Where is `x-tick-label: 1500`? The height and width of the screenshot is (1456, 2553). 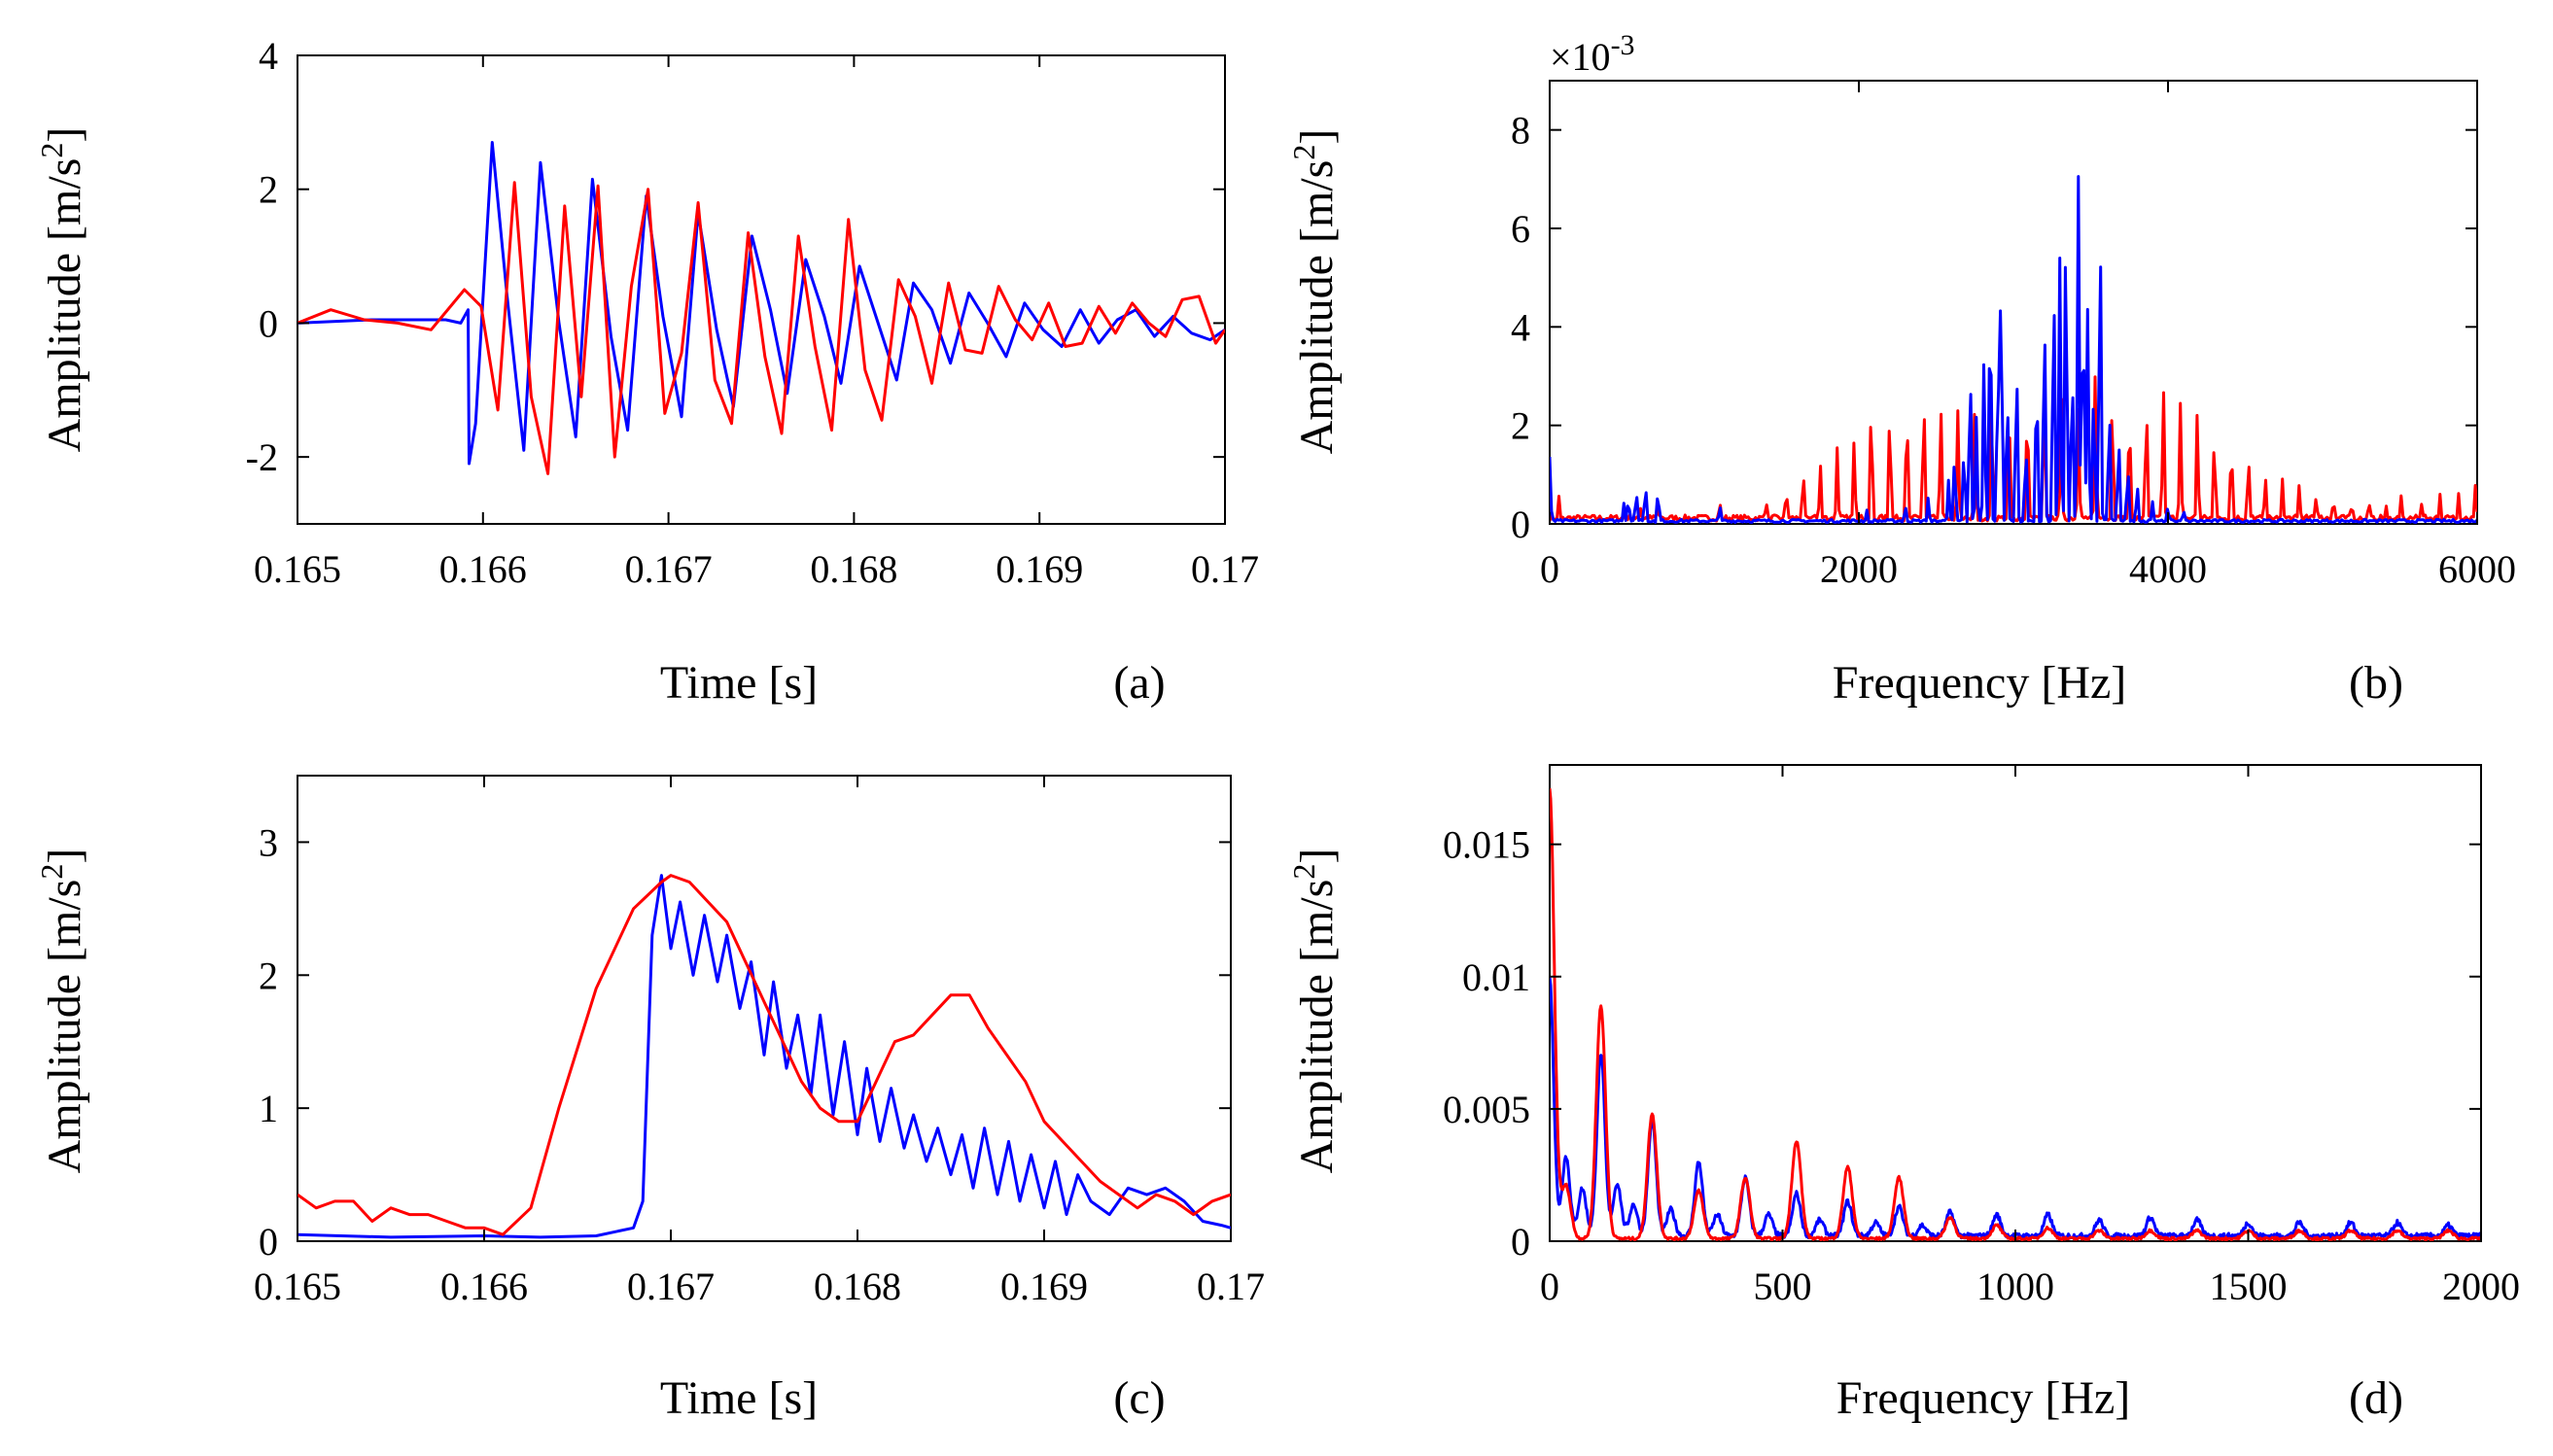 x-tick-label: 1500 is located at coordinates (2249, 1286).